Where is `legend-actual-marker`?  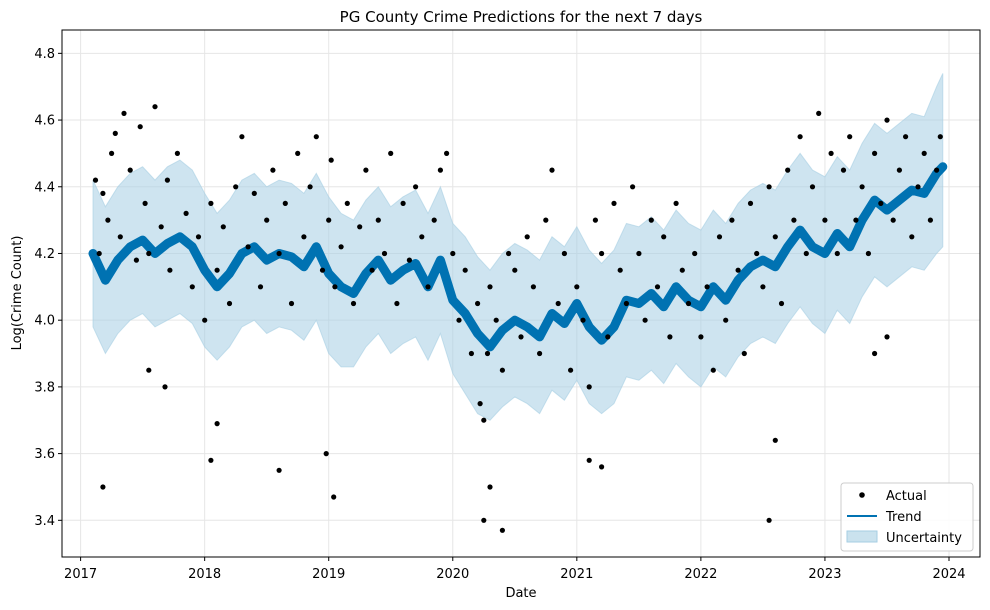
legend-actual-marker is located at coordinates (862, 495).